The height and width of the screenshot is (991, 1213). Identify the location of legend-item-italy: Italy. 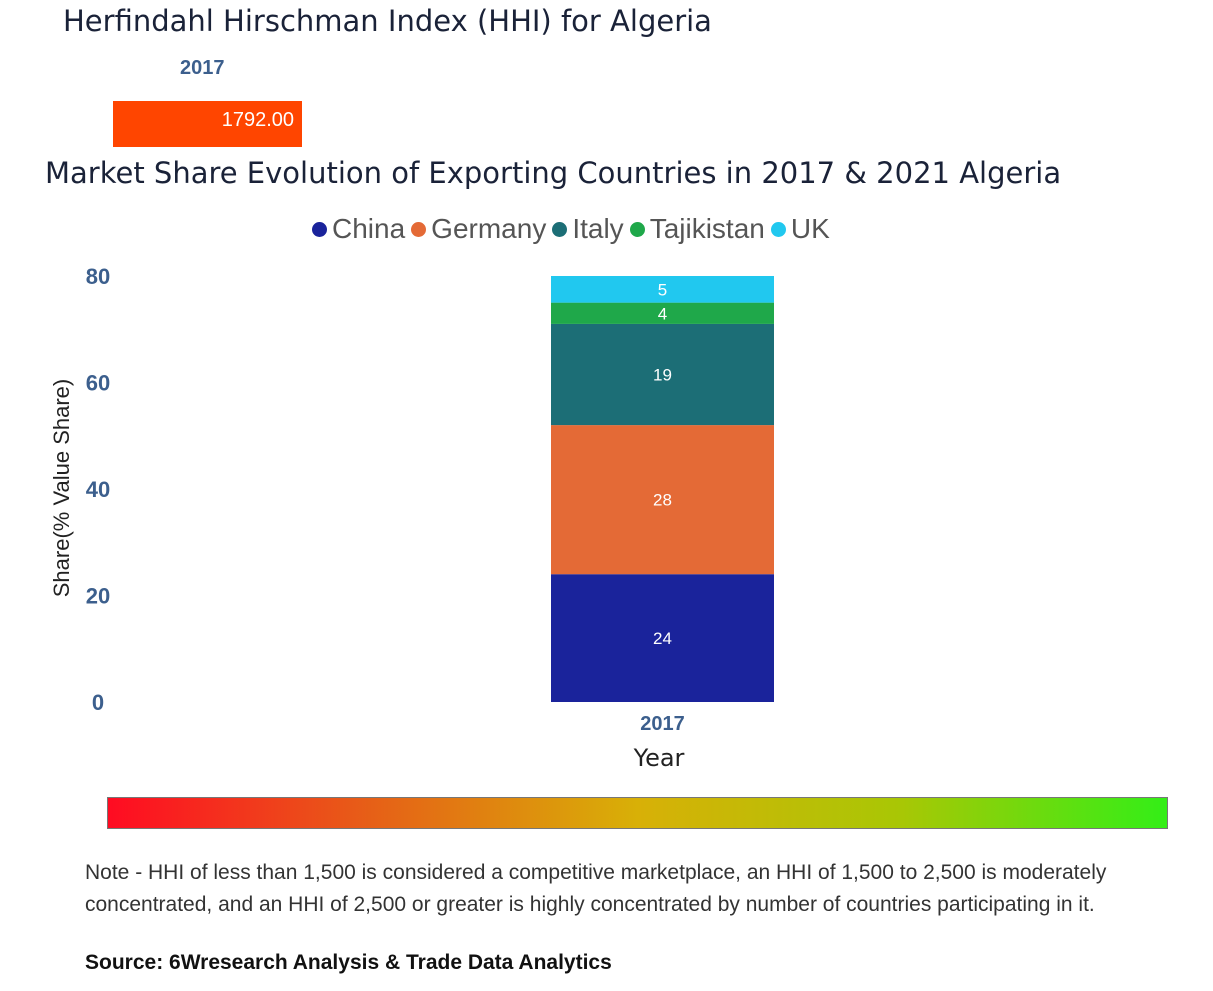
(588, 229).